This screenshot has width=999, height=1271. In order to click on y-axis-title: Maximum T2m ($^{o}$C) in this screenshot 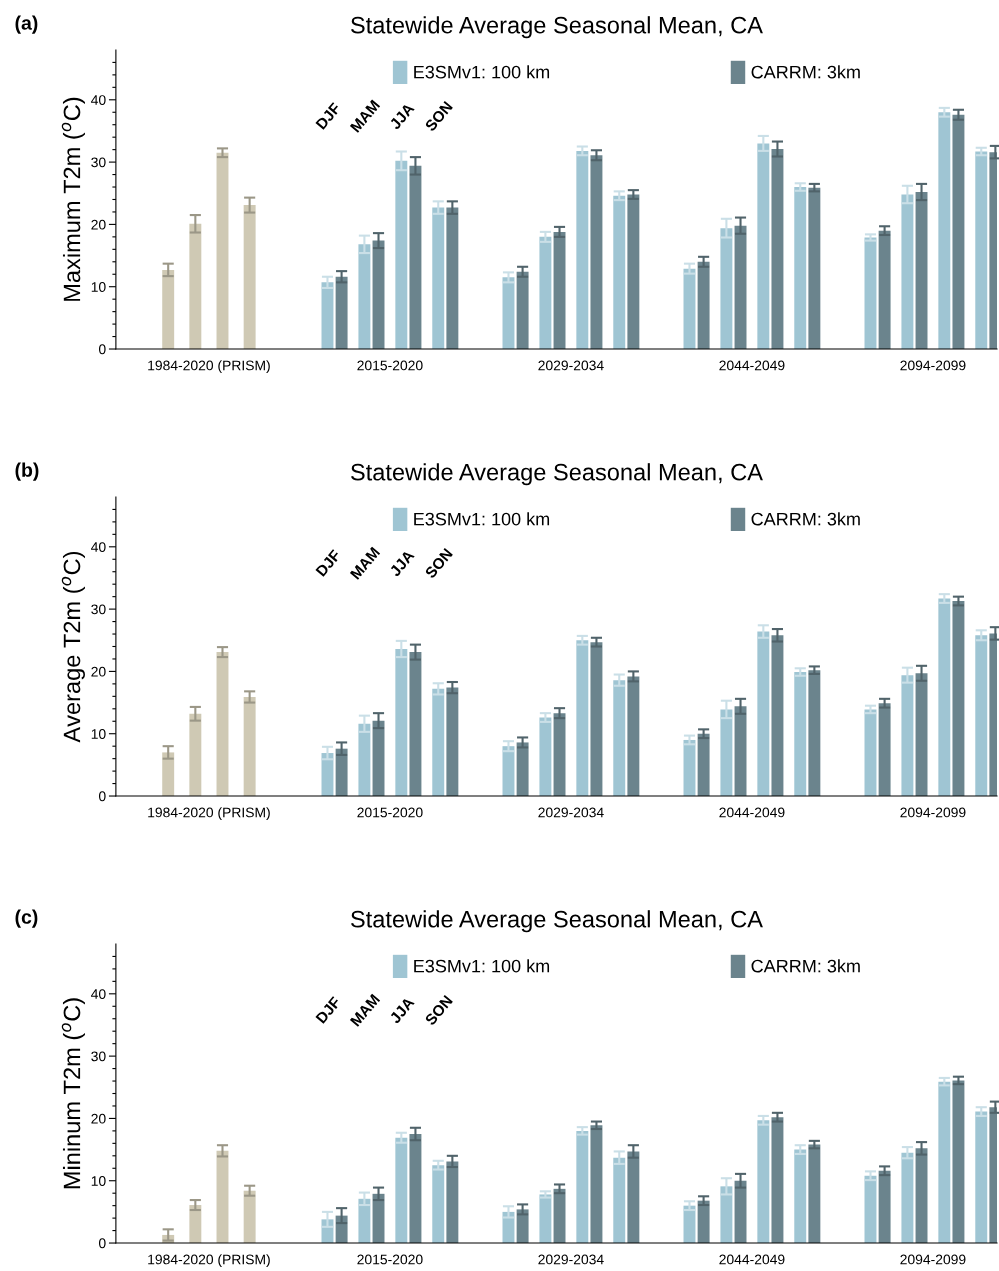, I will do `click(73, 199)`.